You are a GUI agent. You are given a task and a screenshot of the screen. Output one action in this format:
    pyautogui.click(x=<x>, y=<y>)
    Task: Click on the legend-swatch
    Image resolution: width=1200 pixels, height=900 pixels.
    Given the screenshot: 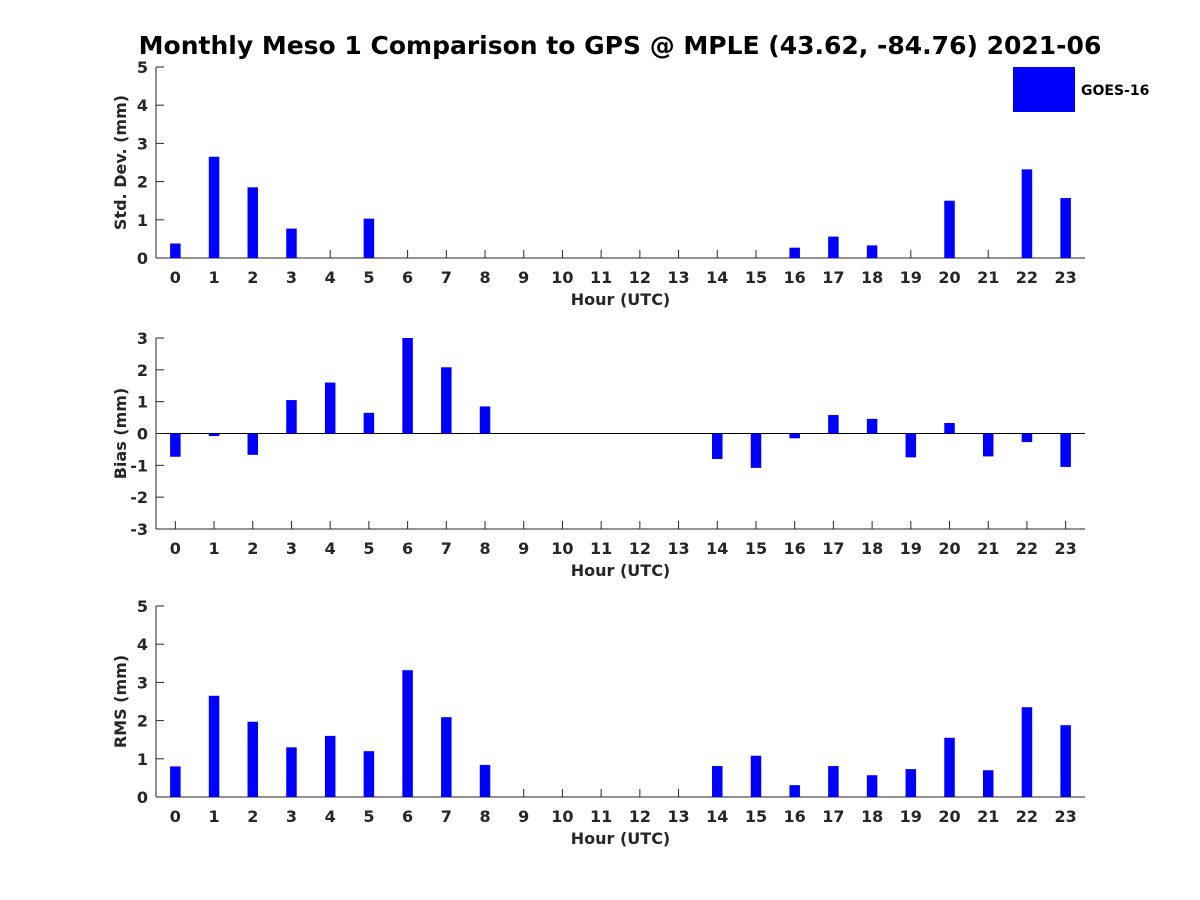 What is the action you would take?
    pyautogui.click(x=1044, y=89)
    